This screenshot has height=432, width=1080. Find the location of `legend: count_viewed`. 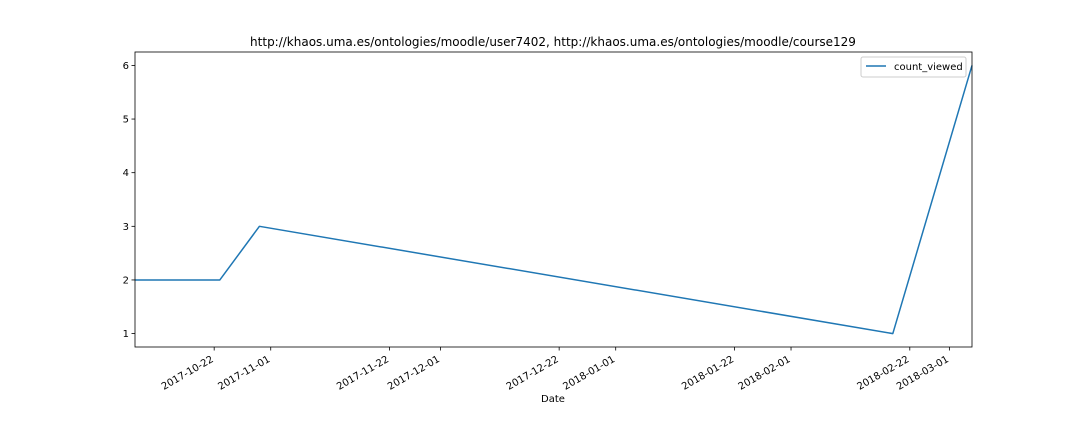

legend: count_viewed is located at coordinates (913, 67).